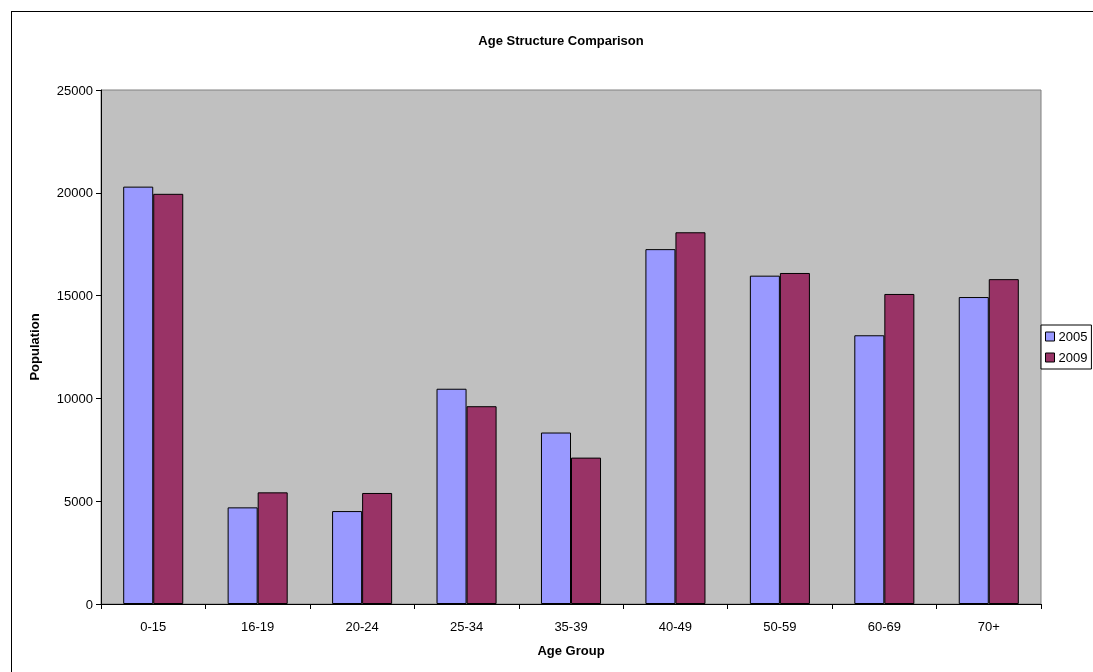 The width and height of the screenshot is (1093, 672). What do you see at coordinates (675, 626) in the screenshot?
I see `x-tick-label: 40-49` at bounding box center [675, 626].